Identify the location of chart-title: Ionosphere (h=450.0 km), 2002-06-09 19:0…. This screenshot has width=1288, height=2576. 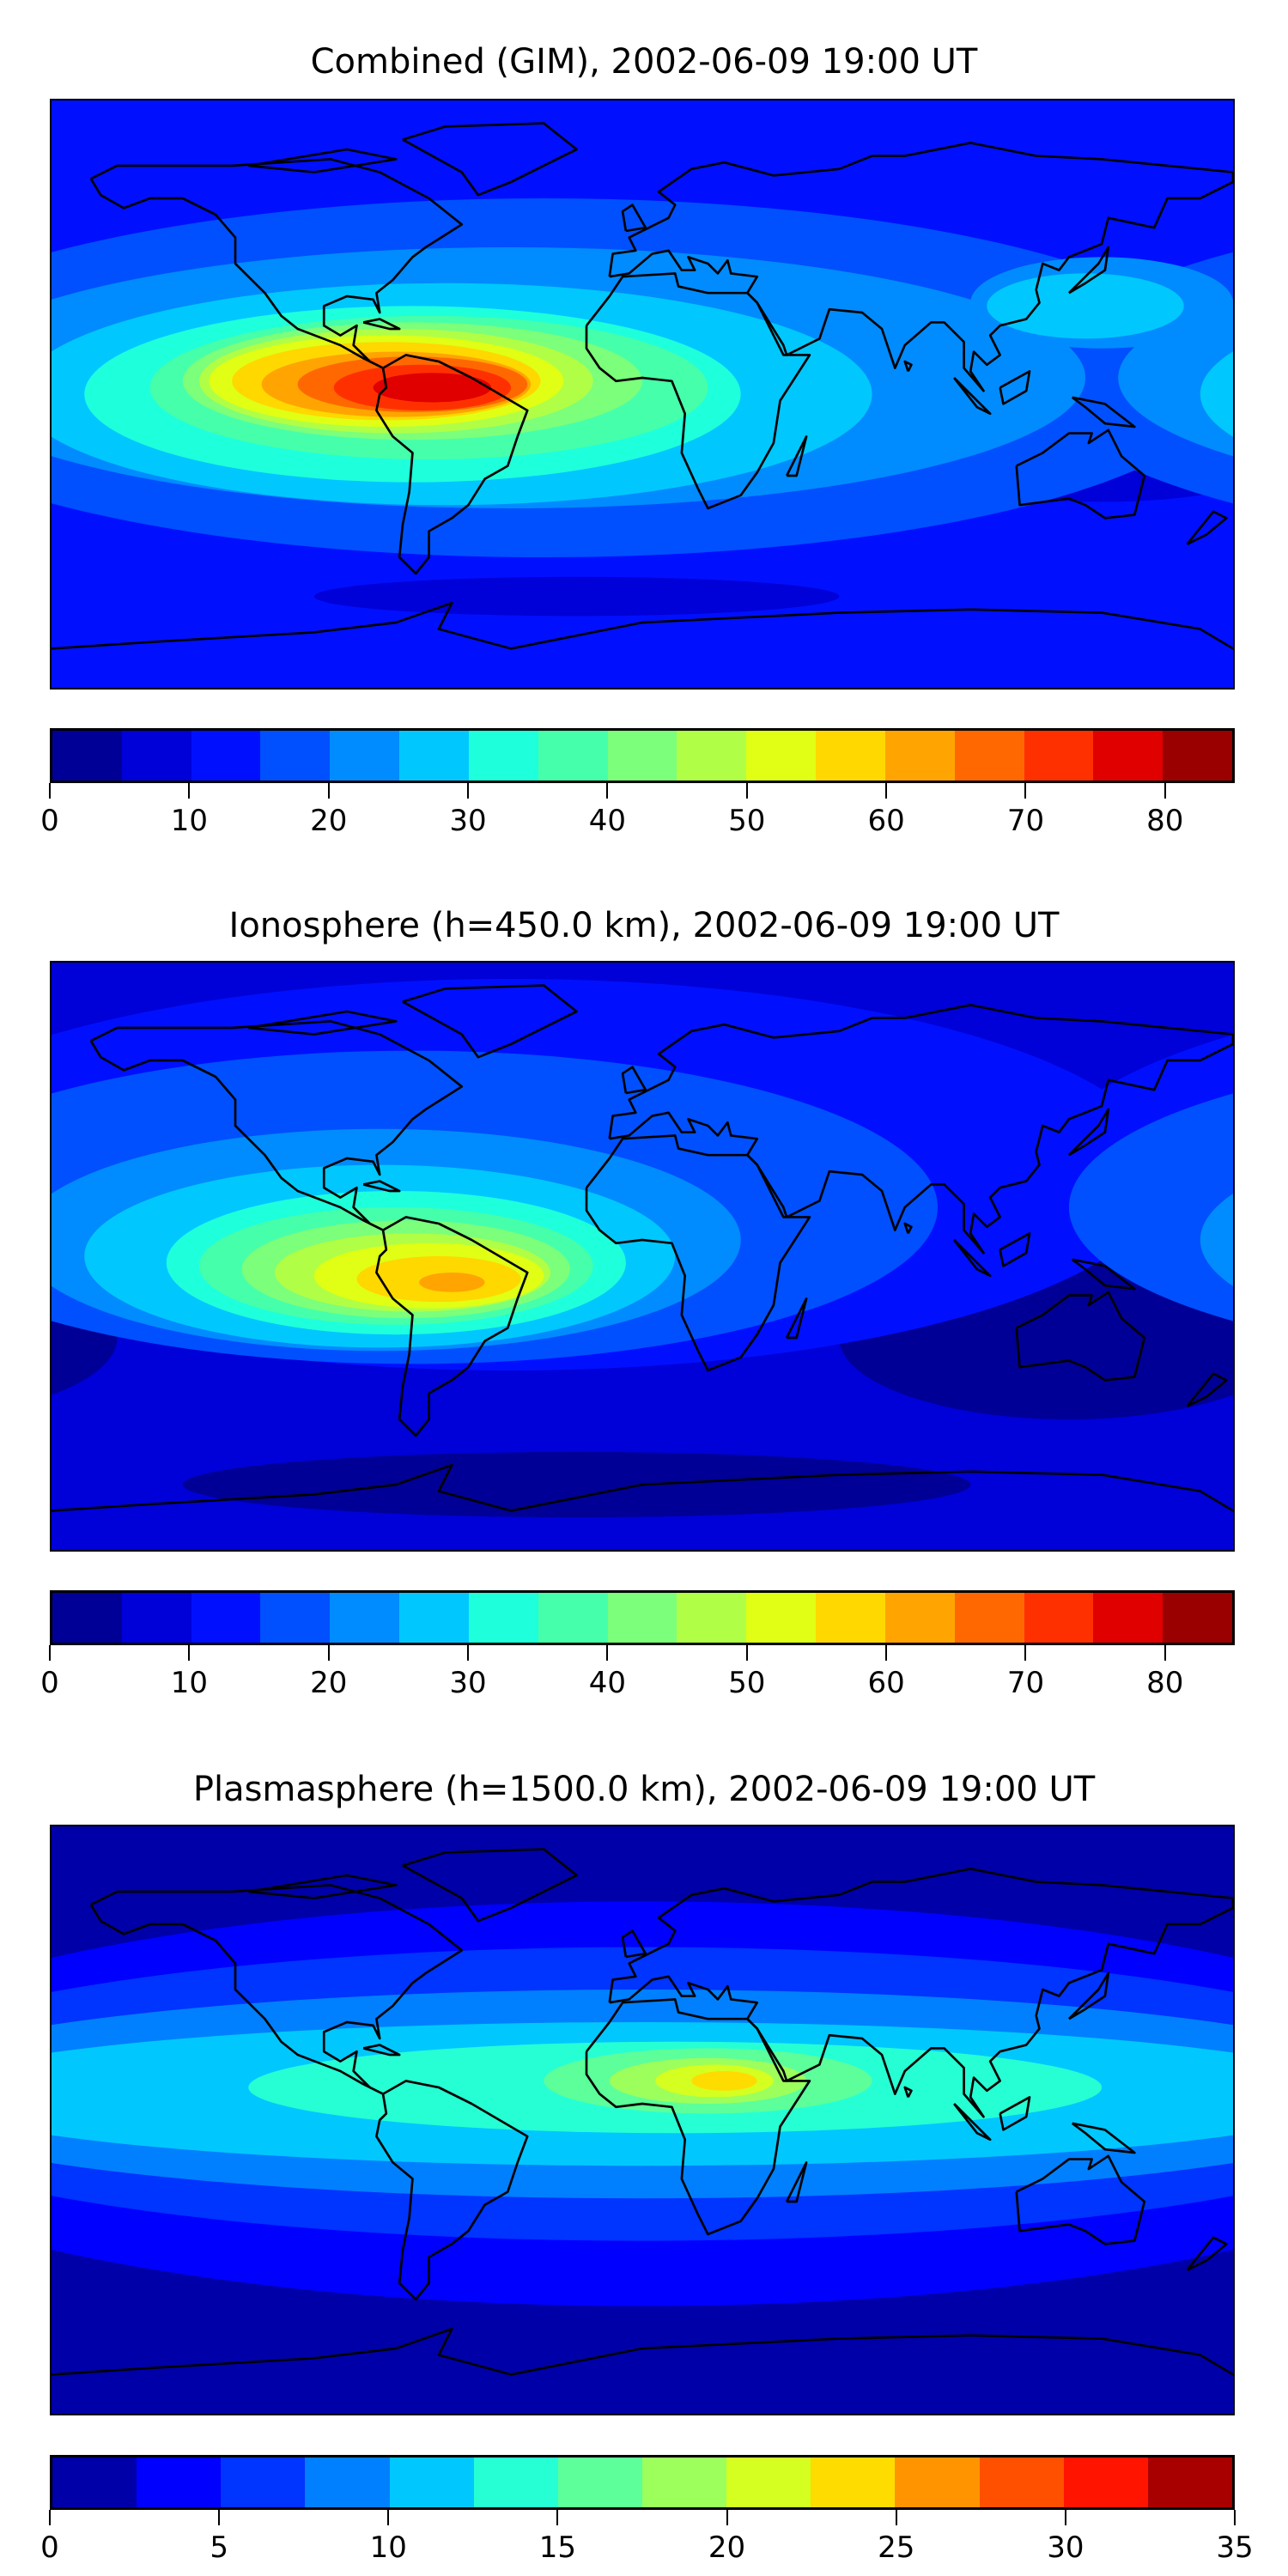
(644, 925).